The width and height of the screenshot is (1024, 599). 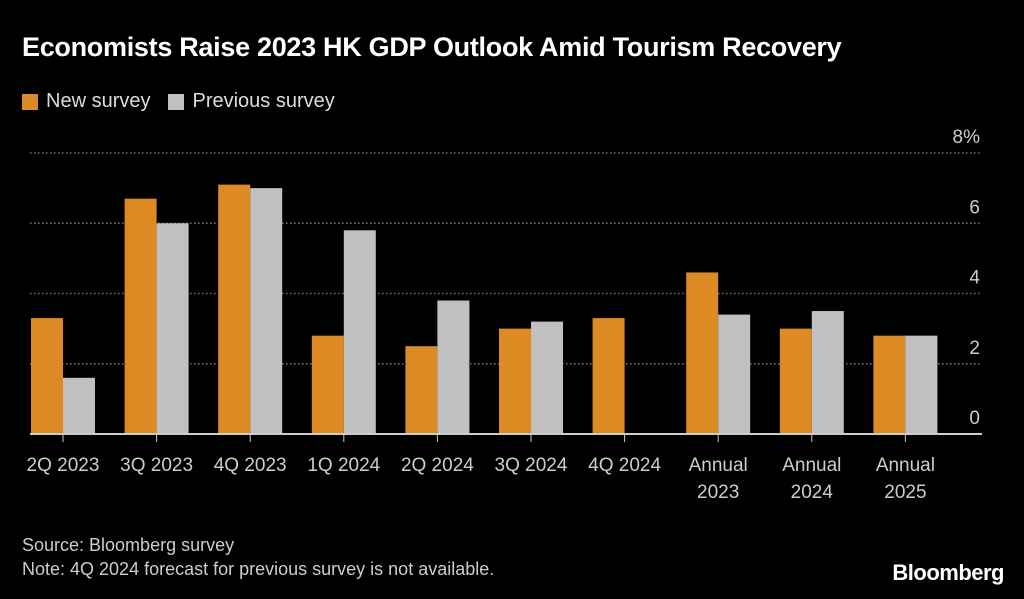 I want to click on x-tick-label: 3Q 2024, so click(x=531, y=465).